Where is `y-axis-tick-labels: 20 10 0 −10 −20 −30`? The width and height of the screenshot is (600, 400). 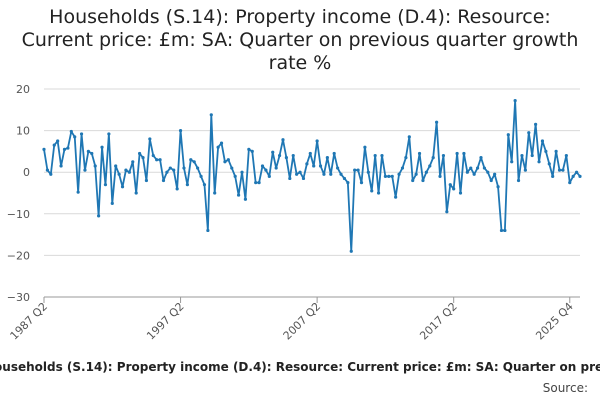 y-axis-tick-labels: 20 10 0 −10 −20 −30 is located at coordinates (18, 193).